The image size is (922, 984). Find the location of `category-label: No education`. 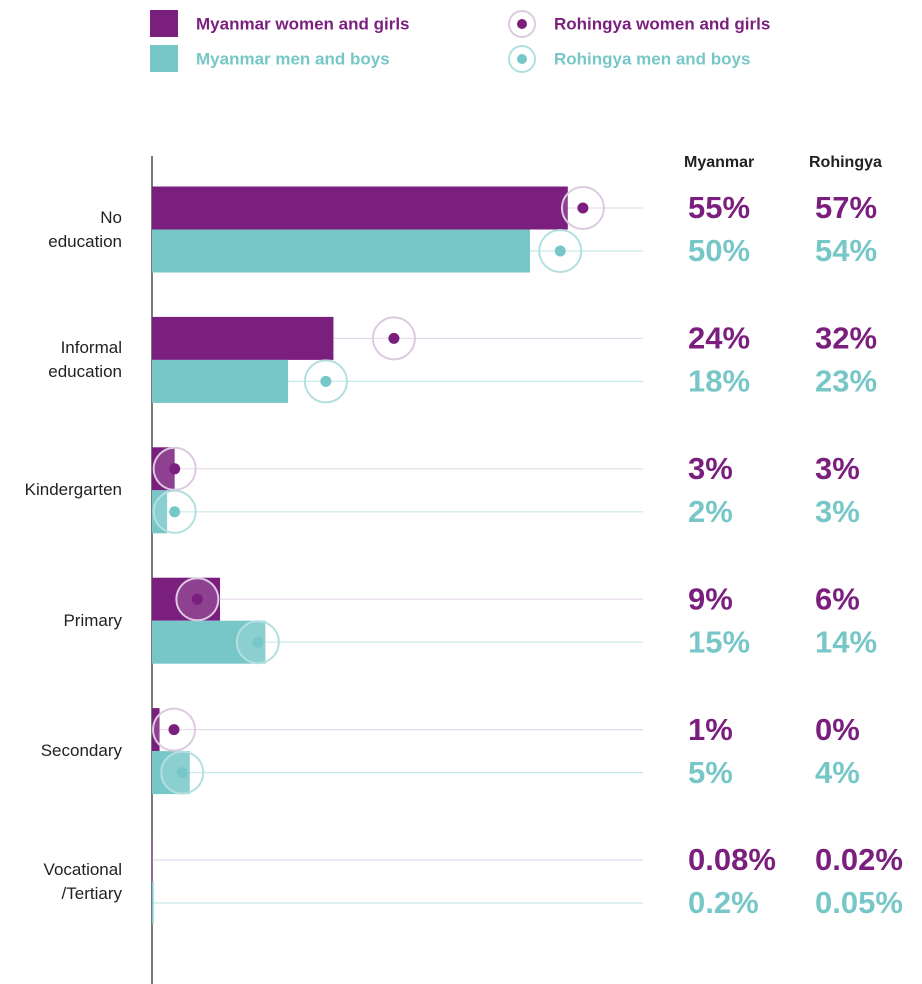

category-label: No education is located at coordinates (85, 229).